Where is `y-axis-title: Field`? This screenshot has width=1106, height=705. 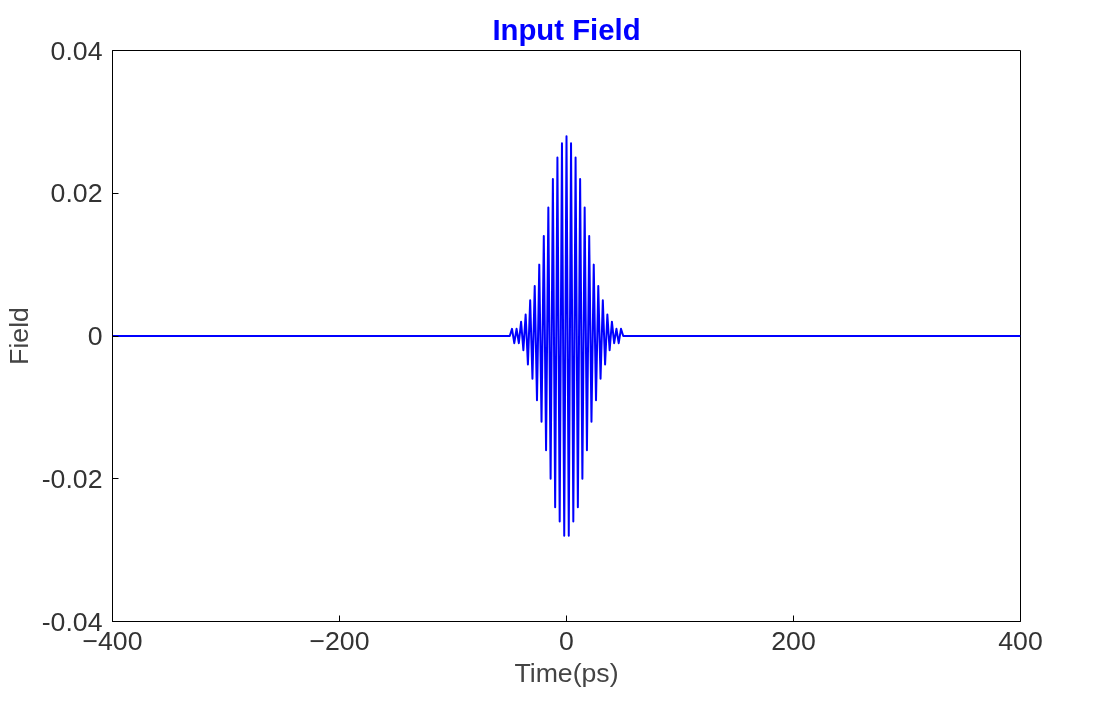 y-axis-title: Field is located at coordinates (18, 336).